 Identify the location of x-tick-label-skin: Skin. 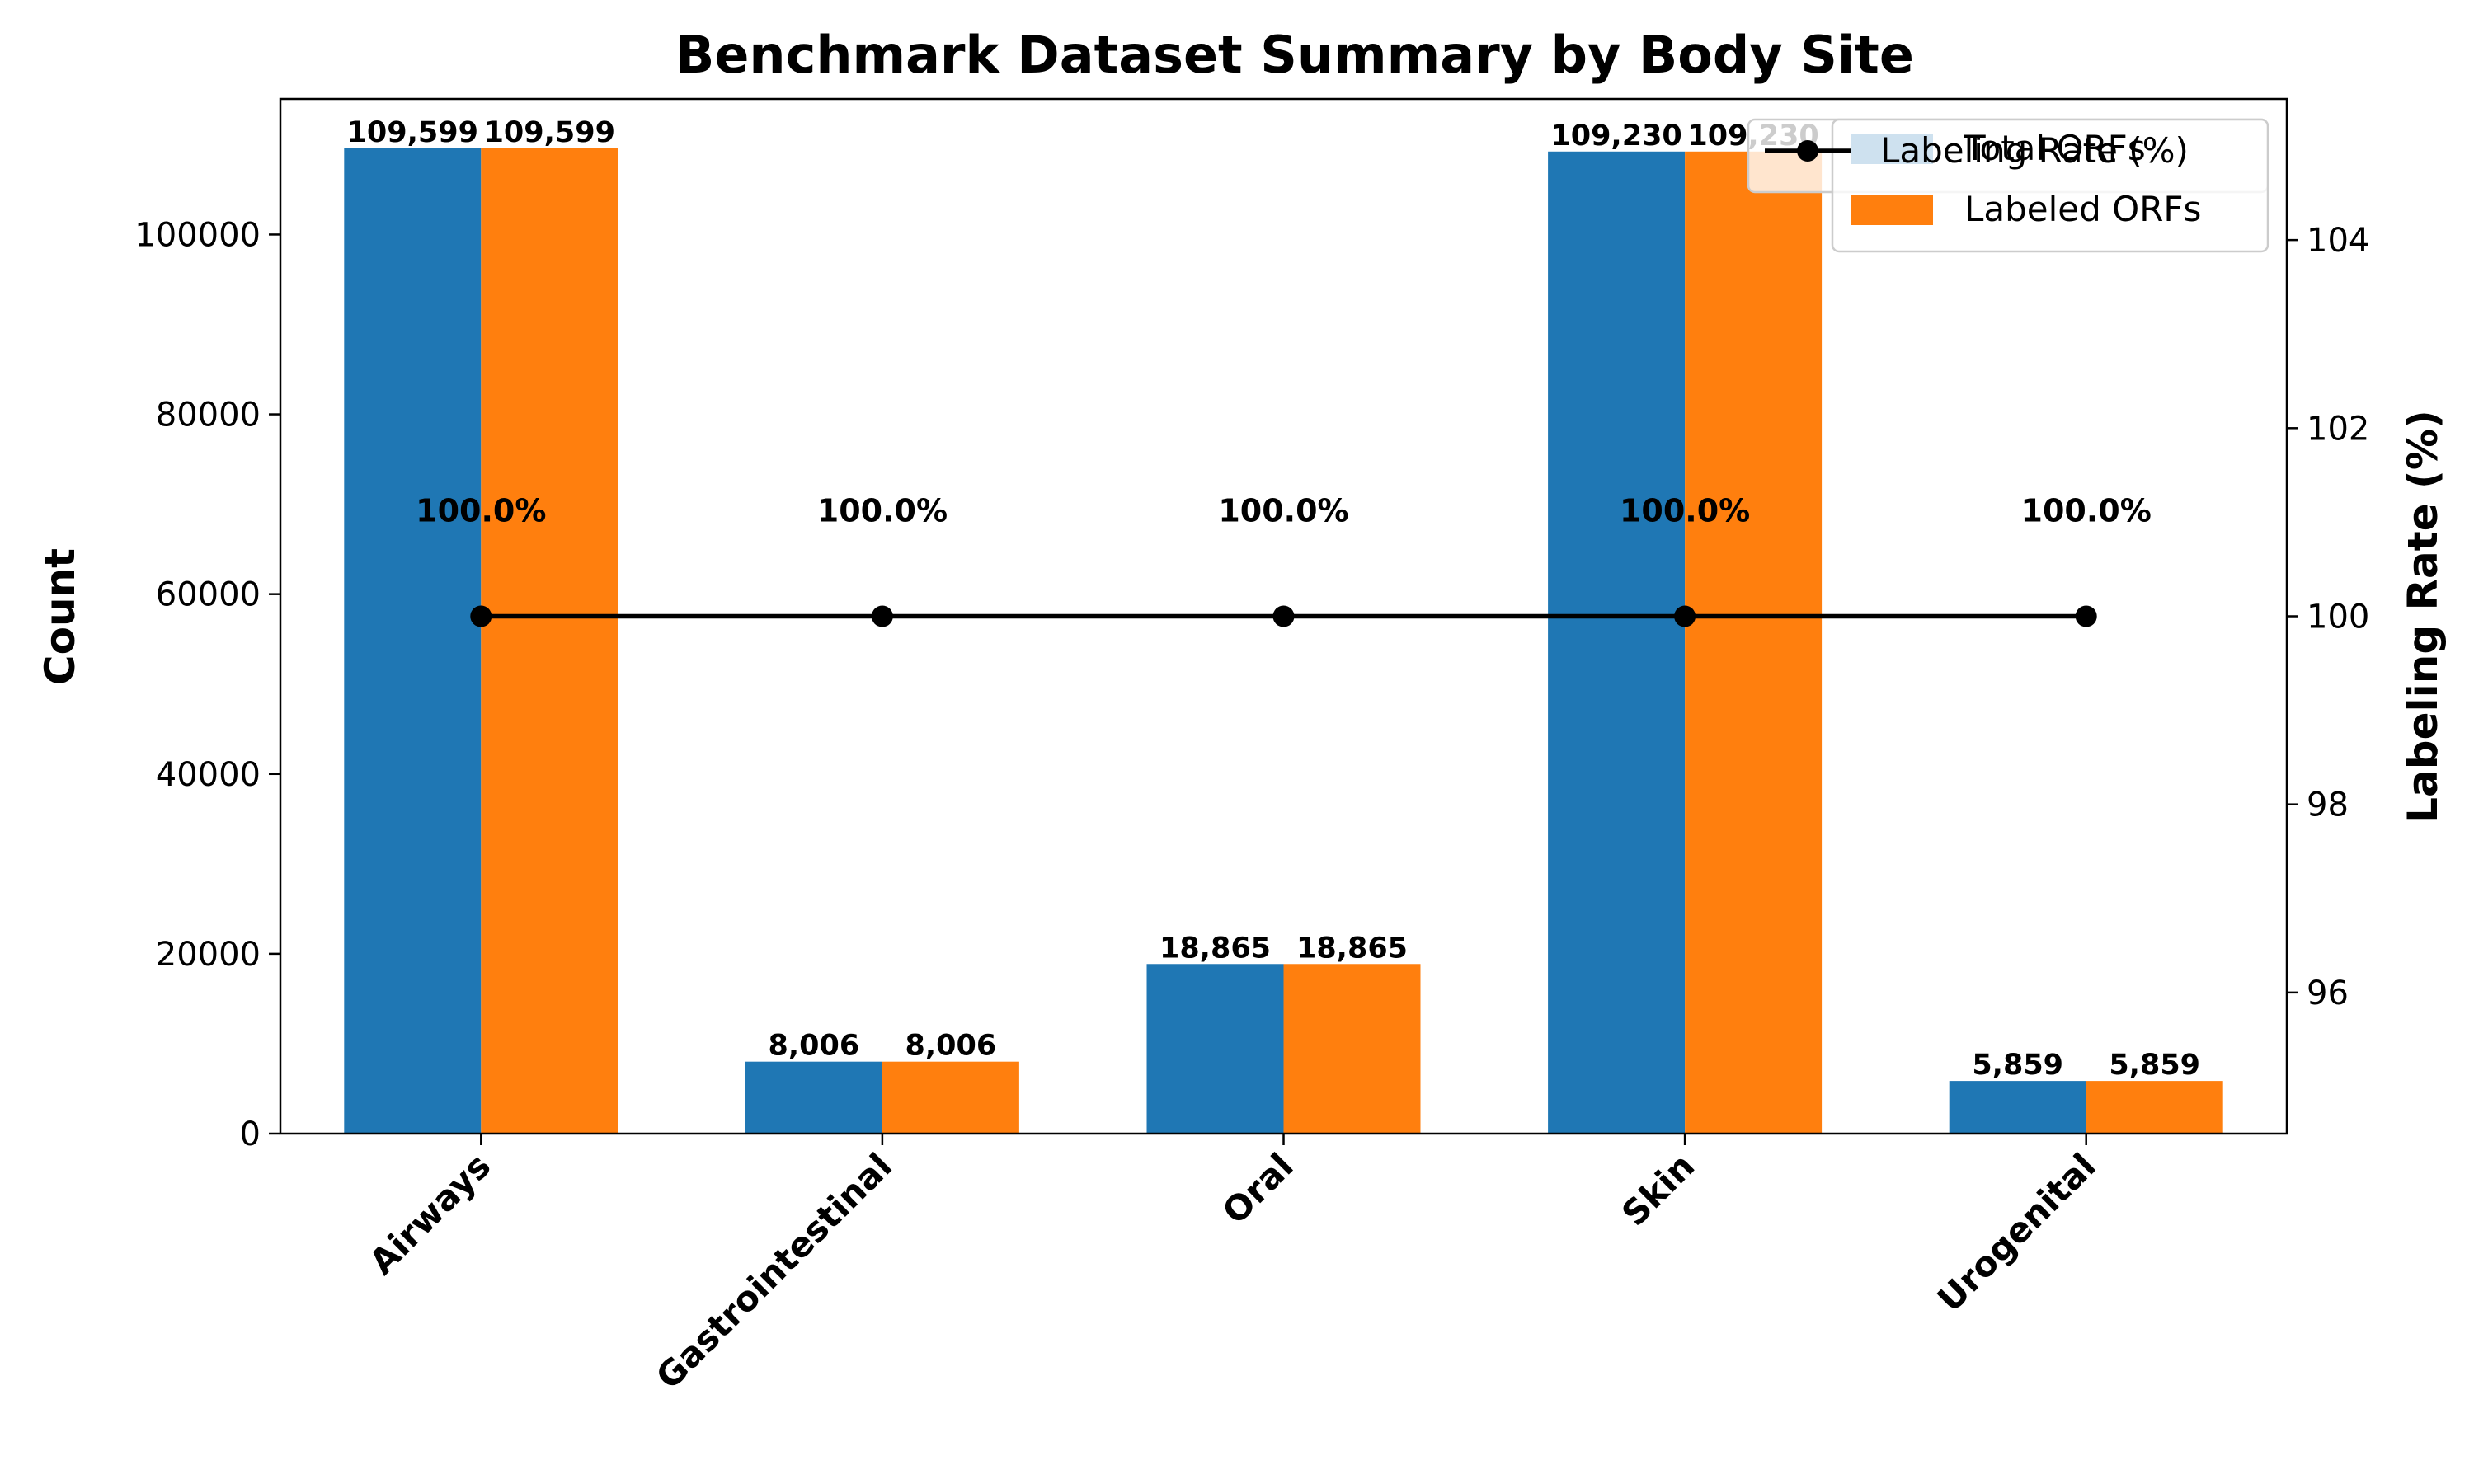
(1658, 1189).